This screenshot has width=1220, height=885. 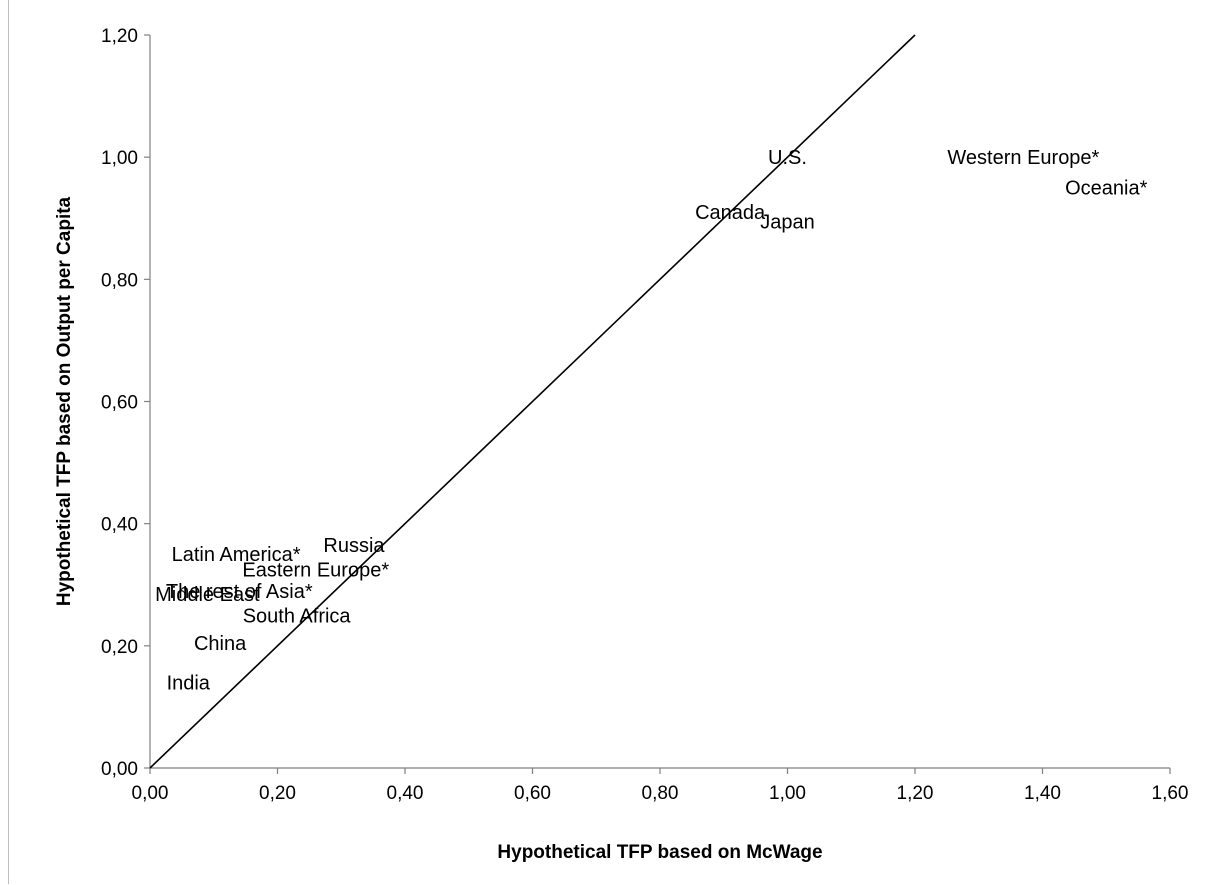 What do you see at coordinates (1042, 793) in the screenshot?
I see `x-tick-label: 1,40` at bounding box center [1042, 793].